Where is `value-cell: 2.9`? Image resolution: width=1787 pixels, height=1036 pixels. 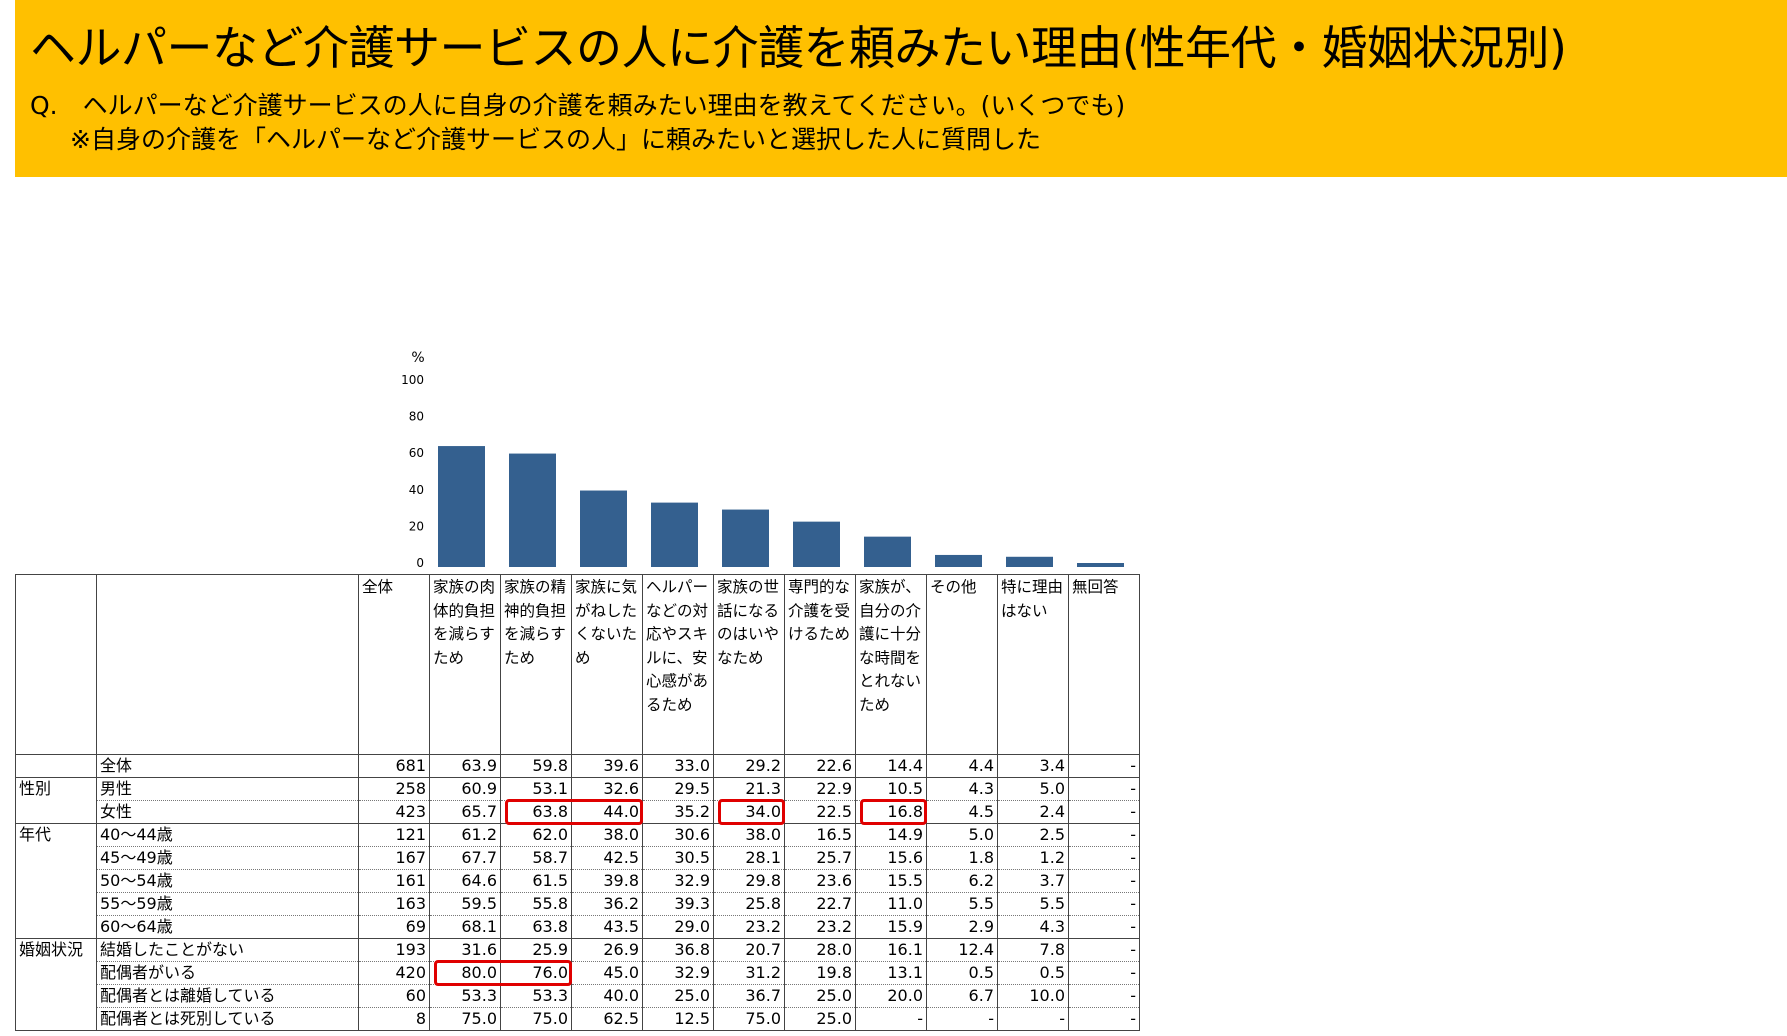 value-cell: 2.9 is located at coordinates (962, 927).